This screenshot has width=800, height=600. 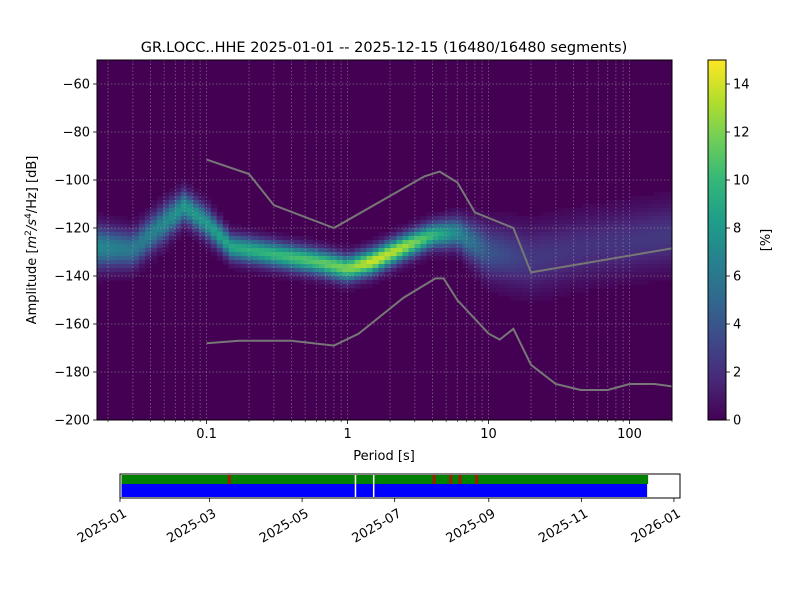 I want to click on y-tick-label: −160, so click(x=72, y=325).